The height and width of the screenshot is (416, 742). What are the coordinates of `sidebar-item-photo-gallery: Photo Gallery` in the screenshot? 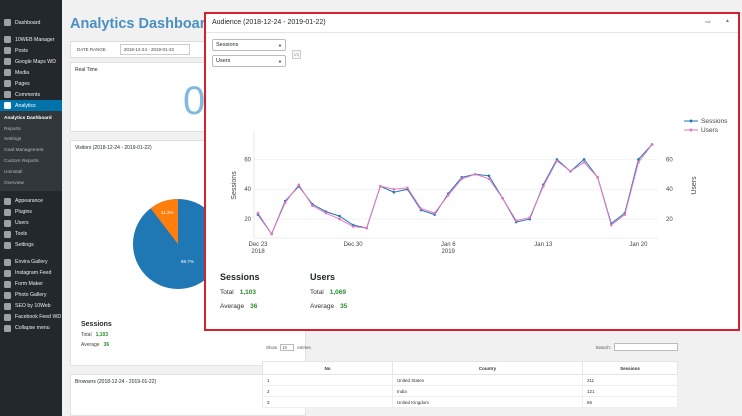 It's located at (31, 295).